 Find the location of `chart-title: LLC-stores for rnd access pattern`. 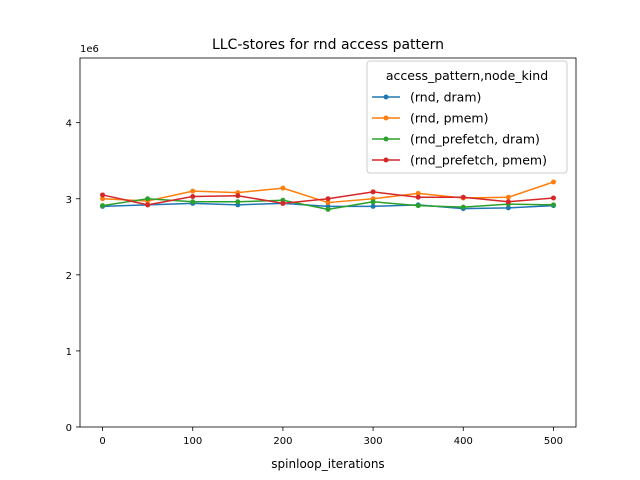

chart-title: LLC-stores for rnd access pattern is located at coordinates (328, 45).